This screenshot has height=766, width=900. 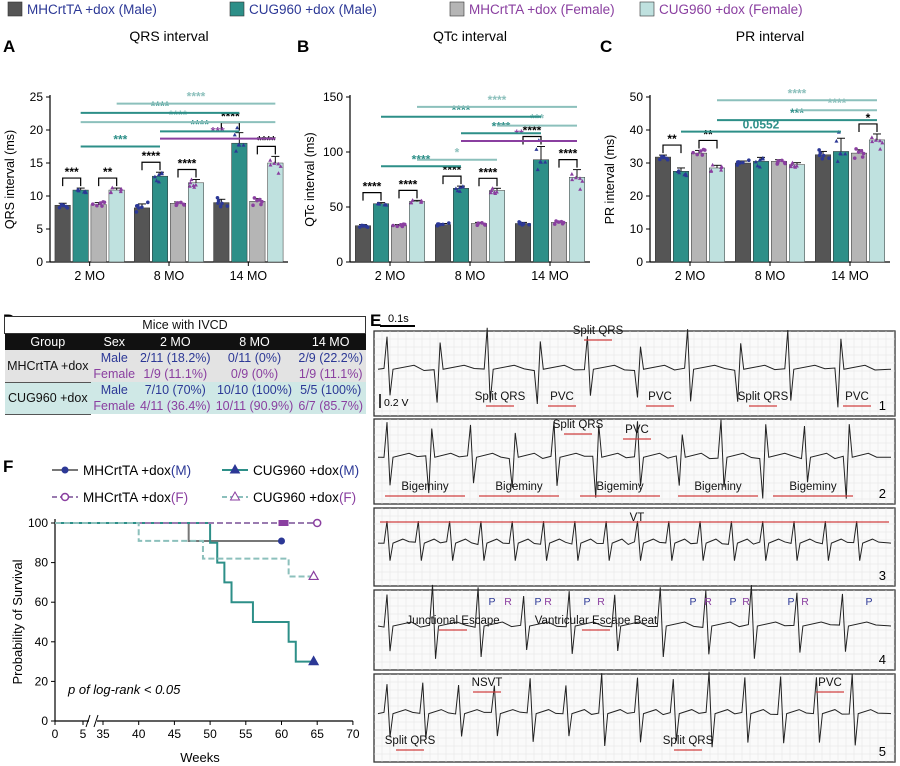 What do you see at coordinates (137, 470) in the screenshot?
I see `legend-label: MHCrtTA +dox(M)` at bounding box center [137, 470].